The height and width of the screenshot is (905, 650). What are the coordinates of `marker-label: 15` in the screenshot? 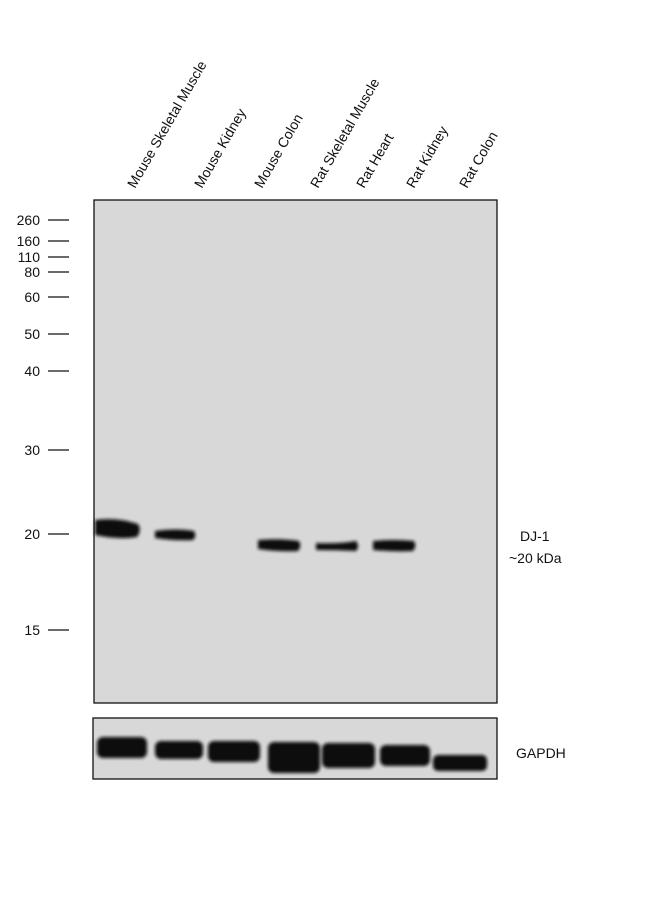 It's located at (32, 630).